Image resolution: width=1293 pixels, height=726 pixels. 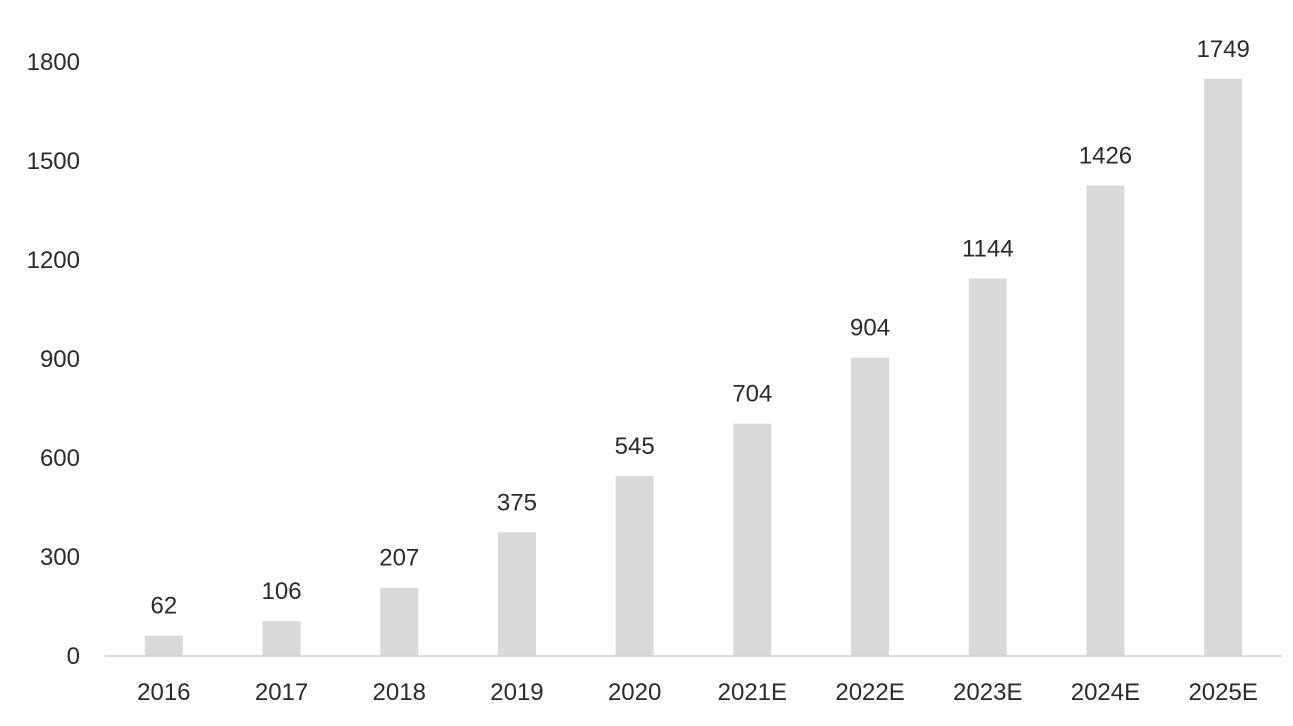 I want to click on bar-2021e, so click(x=752, y=539).